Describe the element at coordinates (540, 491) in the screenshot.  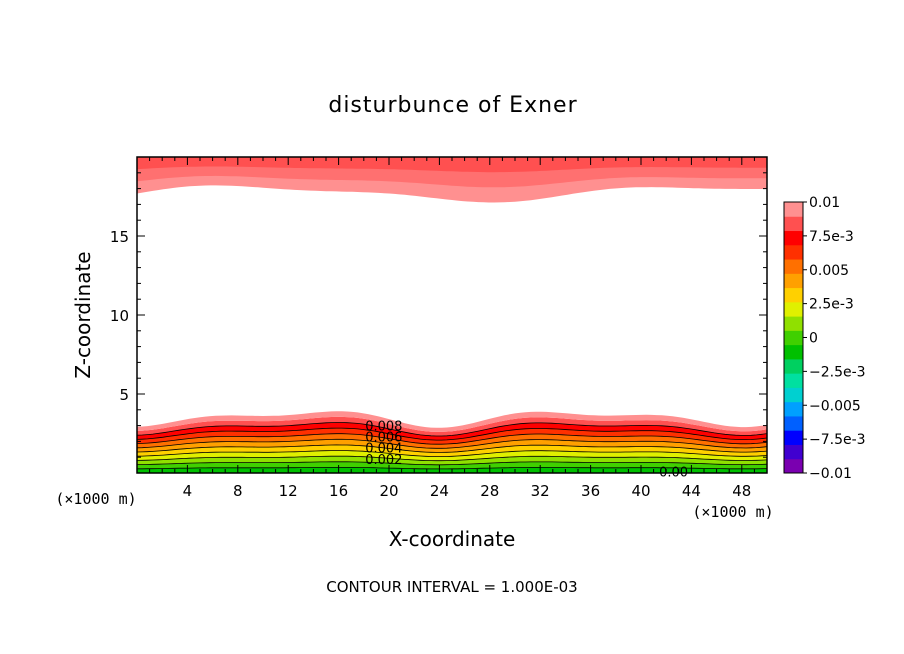
I see `x-tick-label: 32` at that location.